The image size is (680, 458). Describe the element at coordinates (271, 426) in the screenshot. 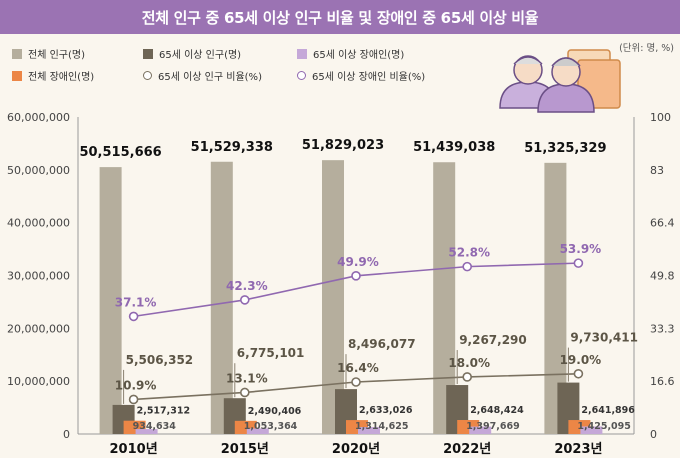

I see `label-elderly-disabled: 1,053,364` at that location.